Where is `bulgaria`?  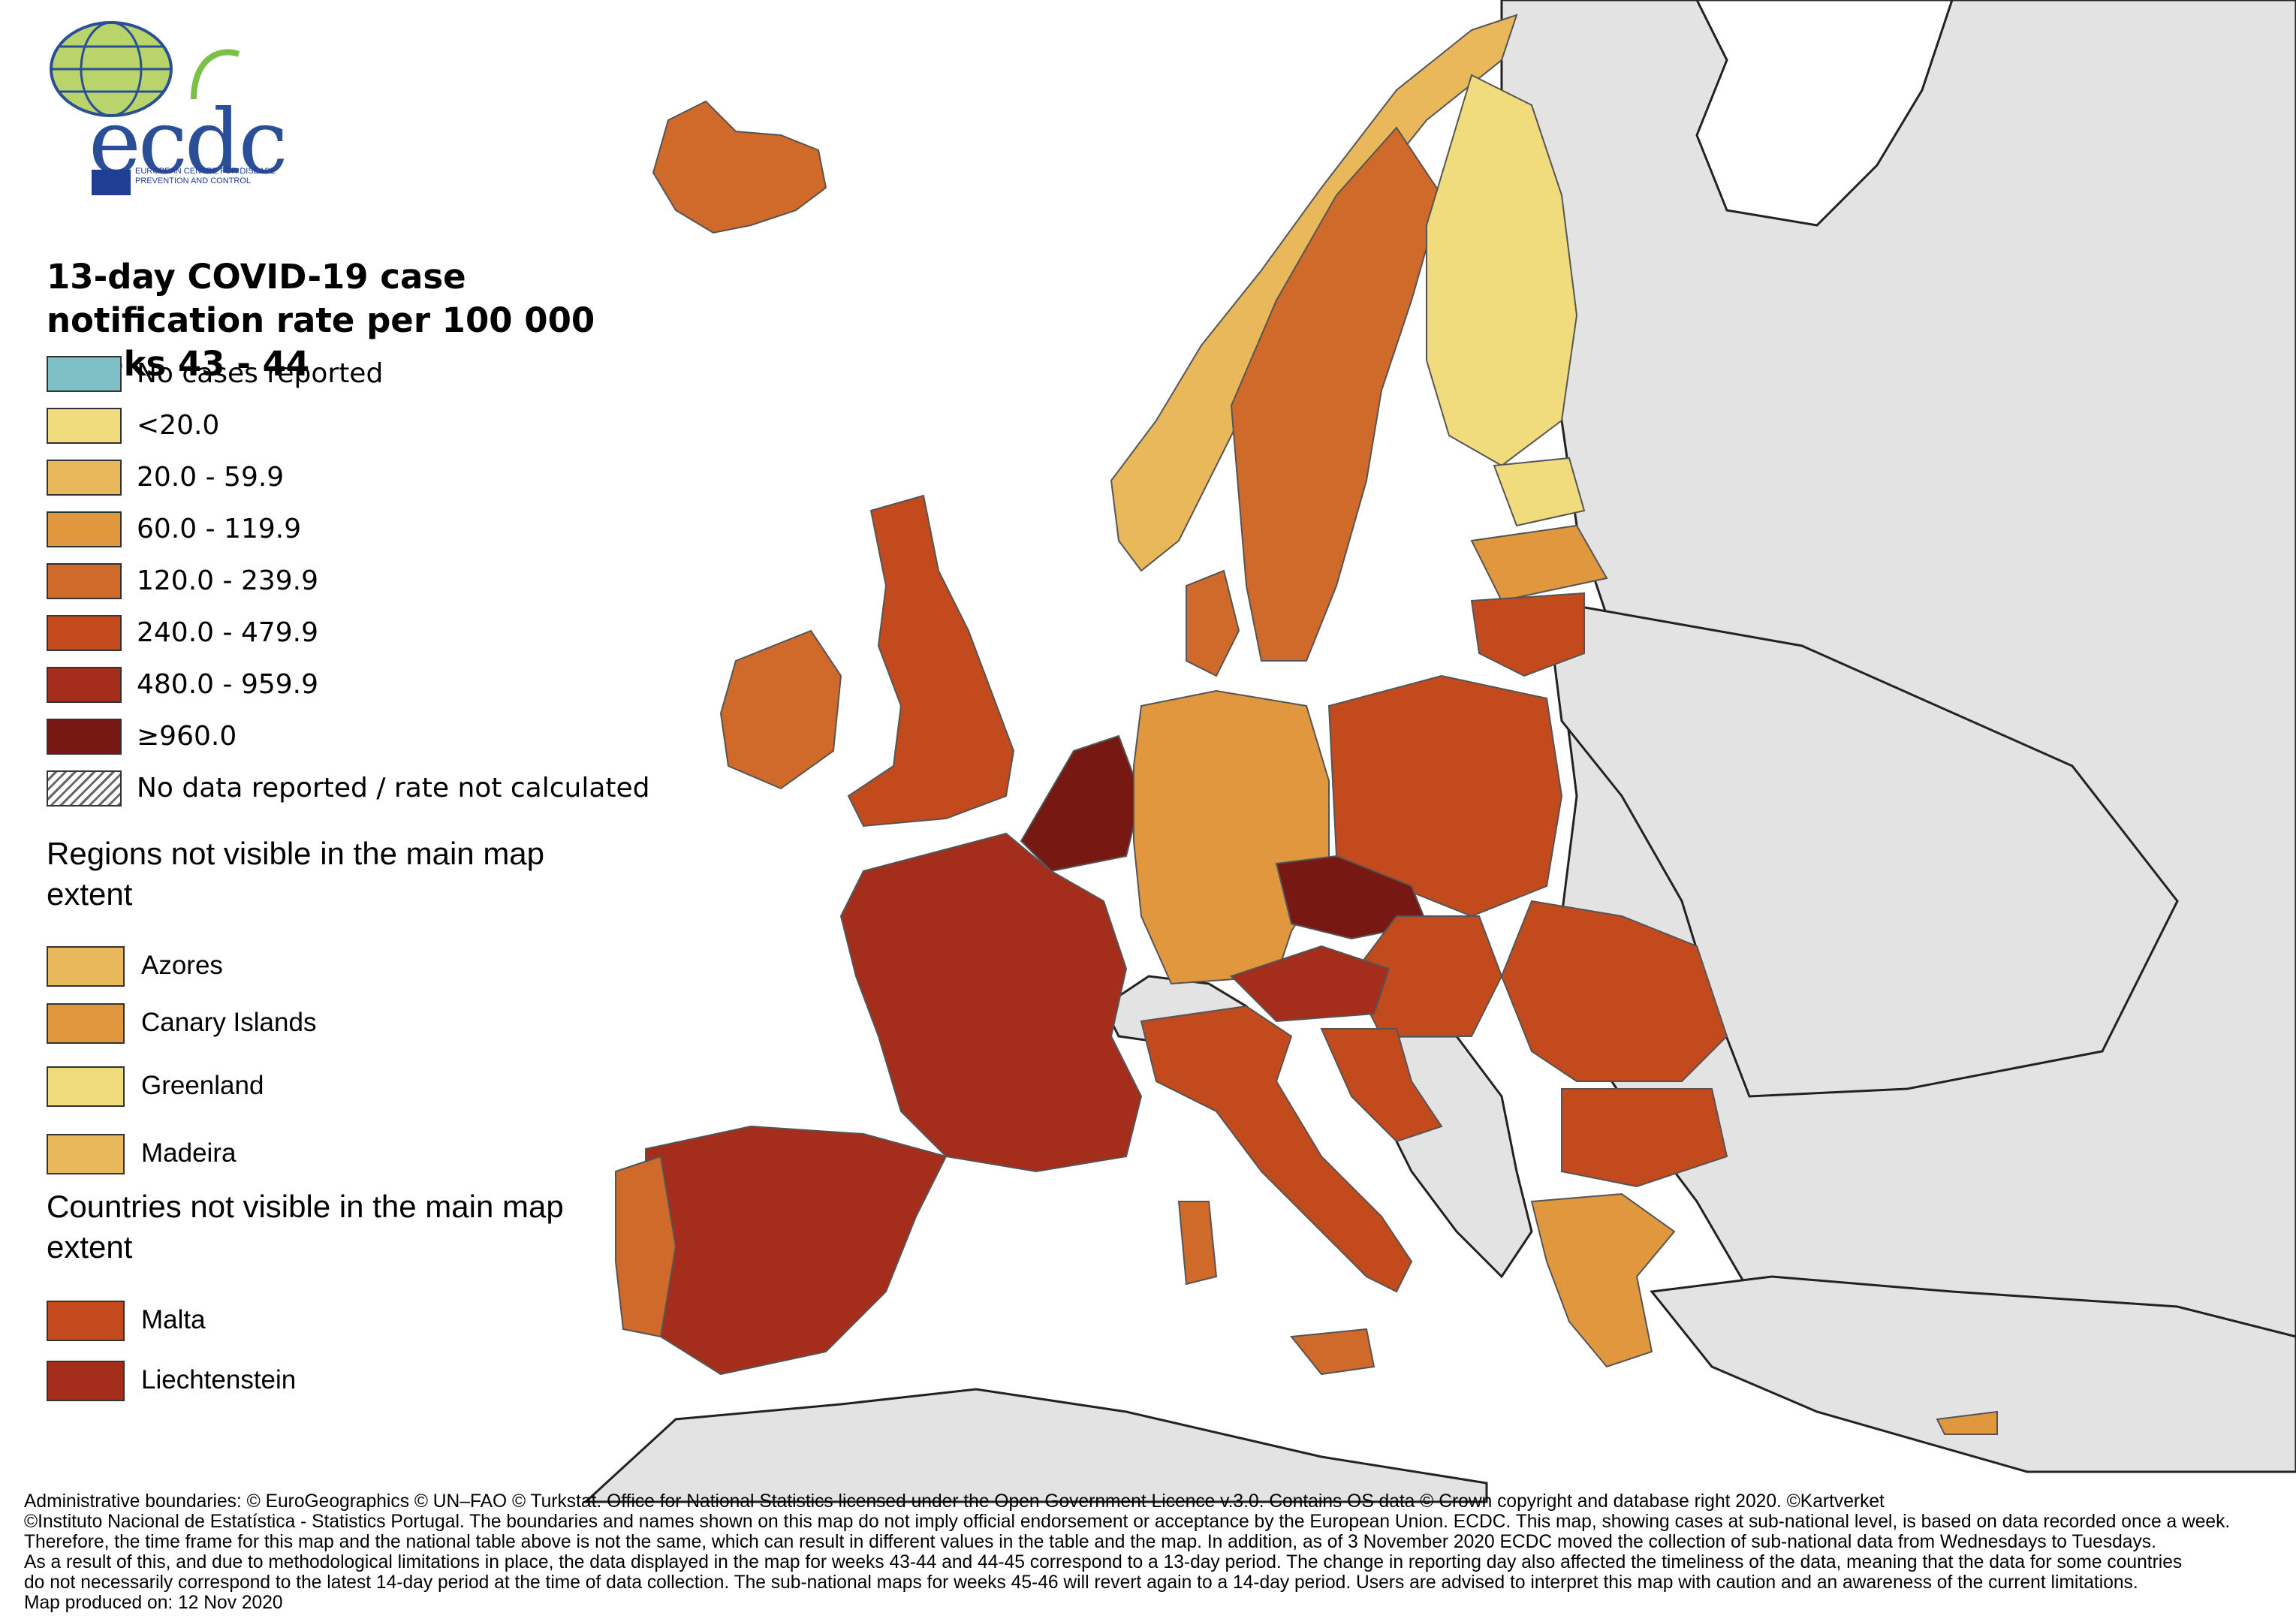 bulgaria is located at coordinates (1644, 1138).